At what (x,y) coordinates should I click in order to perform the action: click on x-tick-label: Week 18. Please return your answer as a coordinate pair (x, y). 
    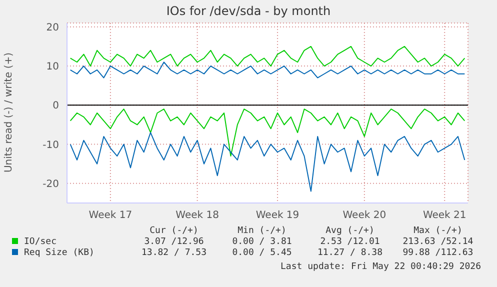
    Looking at the image, I should click on (197, 216).